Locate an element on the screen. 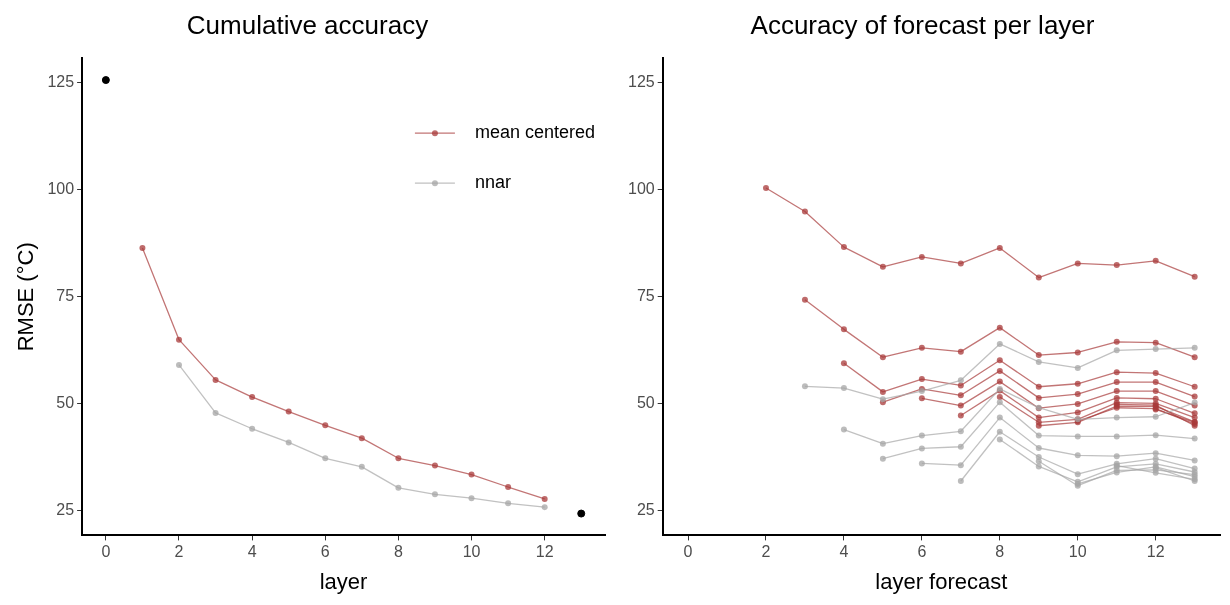  x-axis-title: layer forecast is located at coordinates (941, 581).